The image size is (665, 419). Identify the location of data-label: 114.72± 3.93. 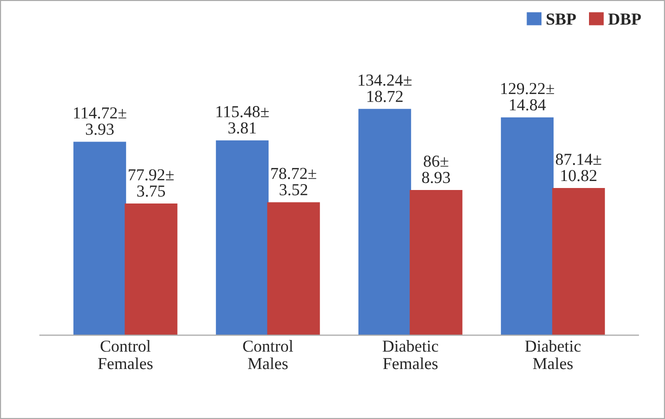
(100, 121).